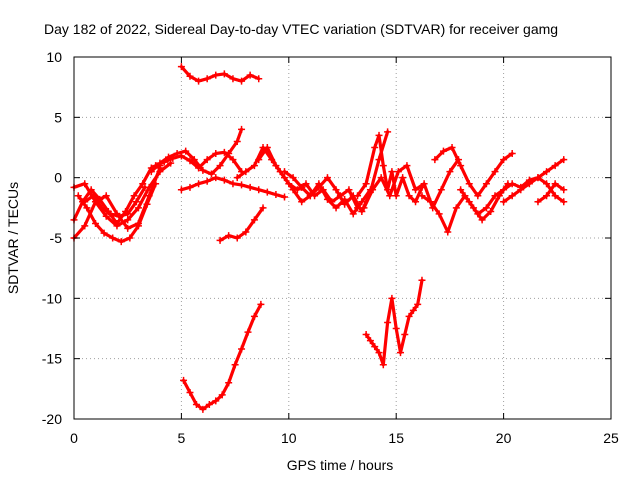  Describe the element at coordinates (58, 178) in the screenshot. I see `y-tick-label: 0` at that location.